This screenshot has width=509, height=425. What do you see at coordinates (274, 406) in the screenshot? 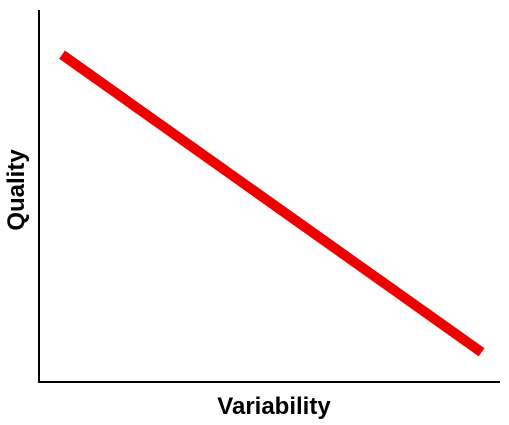
I see `x-axis-label: Variability` at bounding box center [274, 406].